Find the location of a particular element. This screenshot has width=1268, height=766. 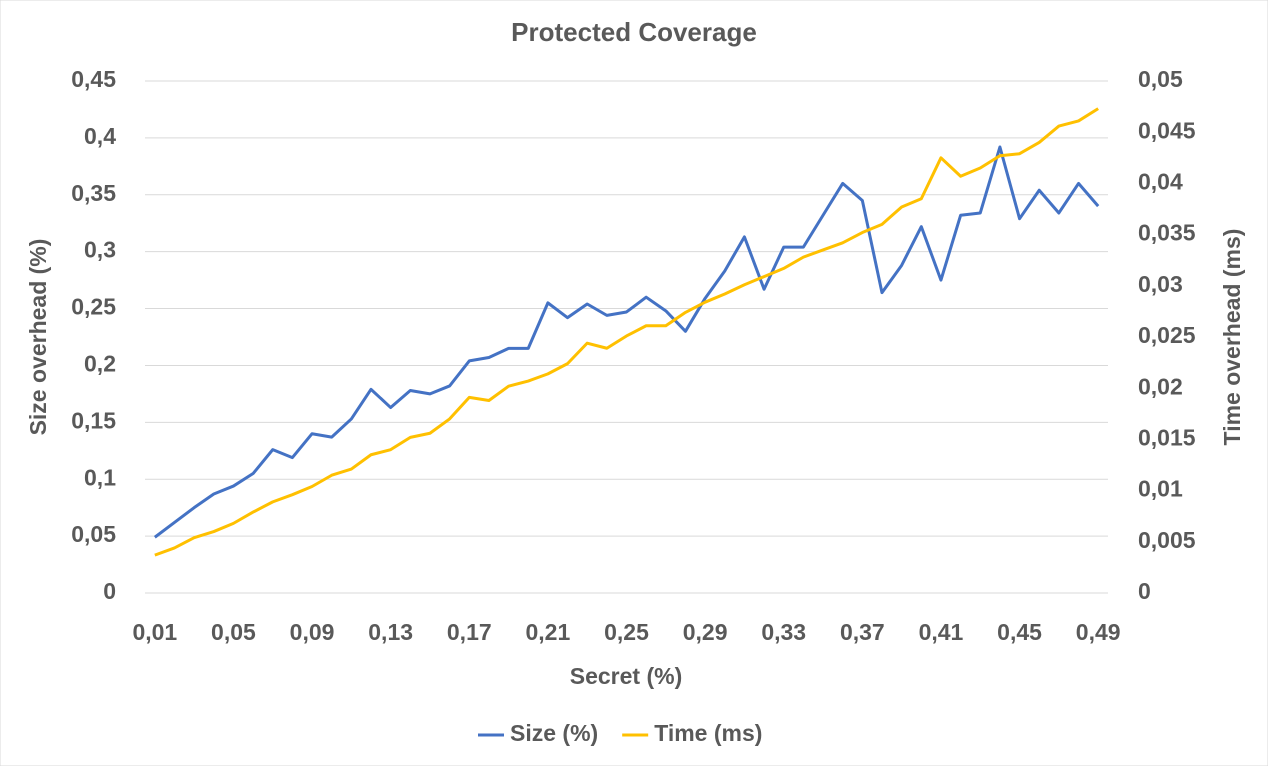

y2-tick-label: 0,035 is located at coordinates (1167, 233).